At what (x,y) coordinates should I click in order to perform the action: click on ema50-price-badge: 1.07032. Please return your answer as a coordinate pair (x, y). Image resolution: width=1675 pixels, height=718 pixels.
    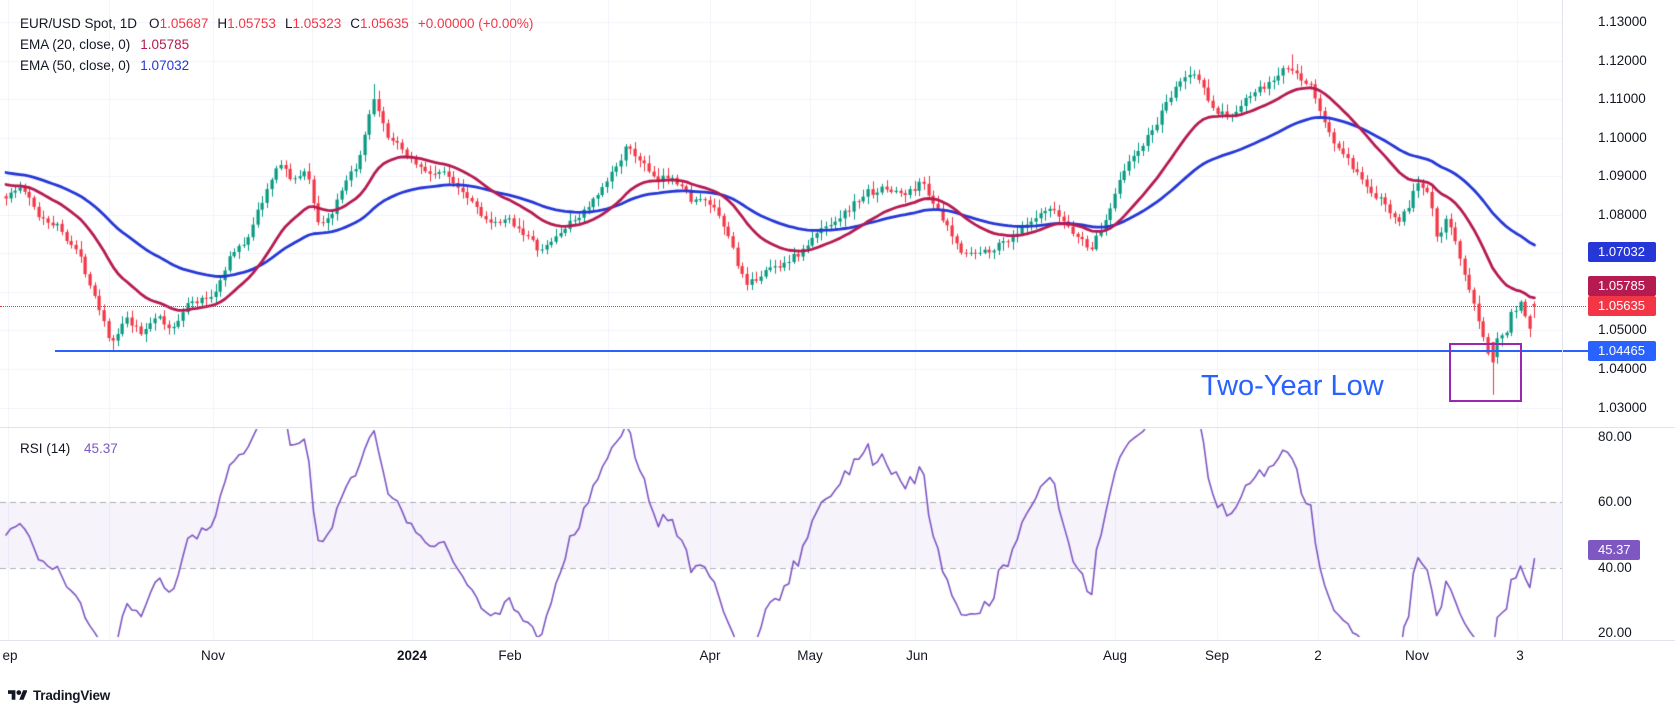
    Looking at the image, I should click on (1622, 252).